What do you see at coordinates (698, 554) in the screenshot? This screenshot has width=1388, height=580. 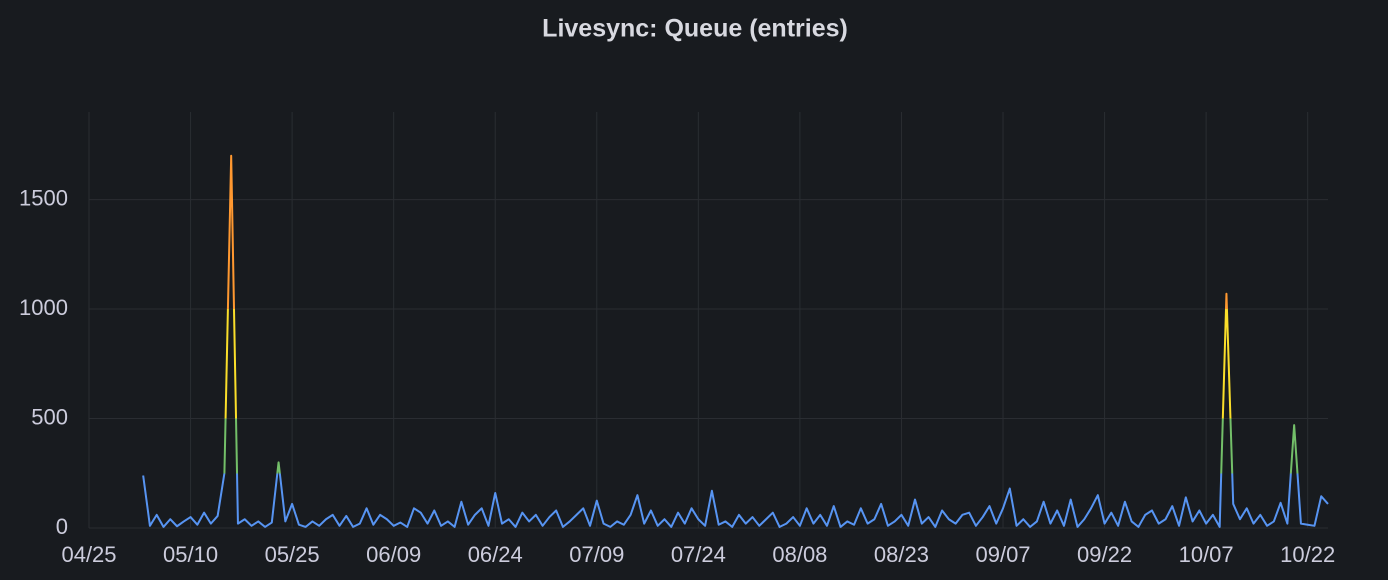 I see `x-tick-label: 07/24` at bounding box center [698, 554].